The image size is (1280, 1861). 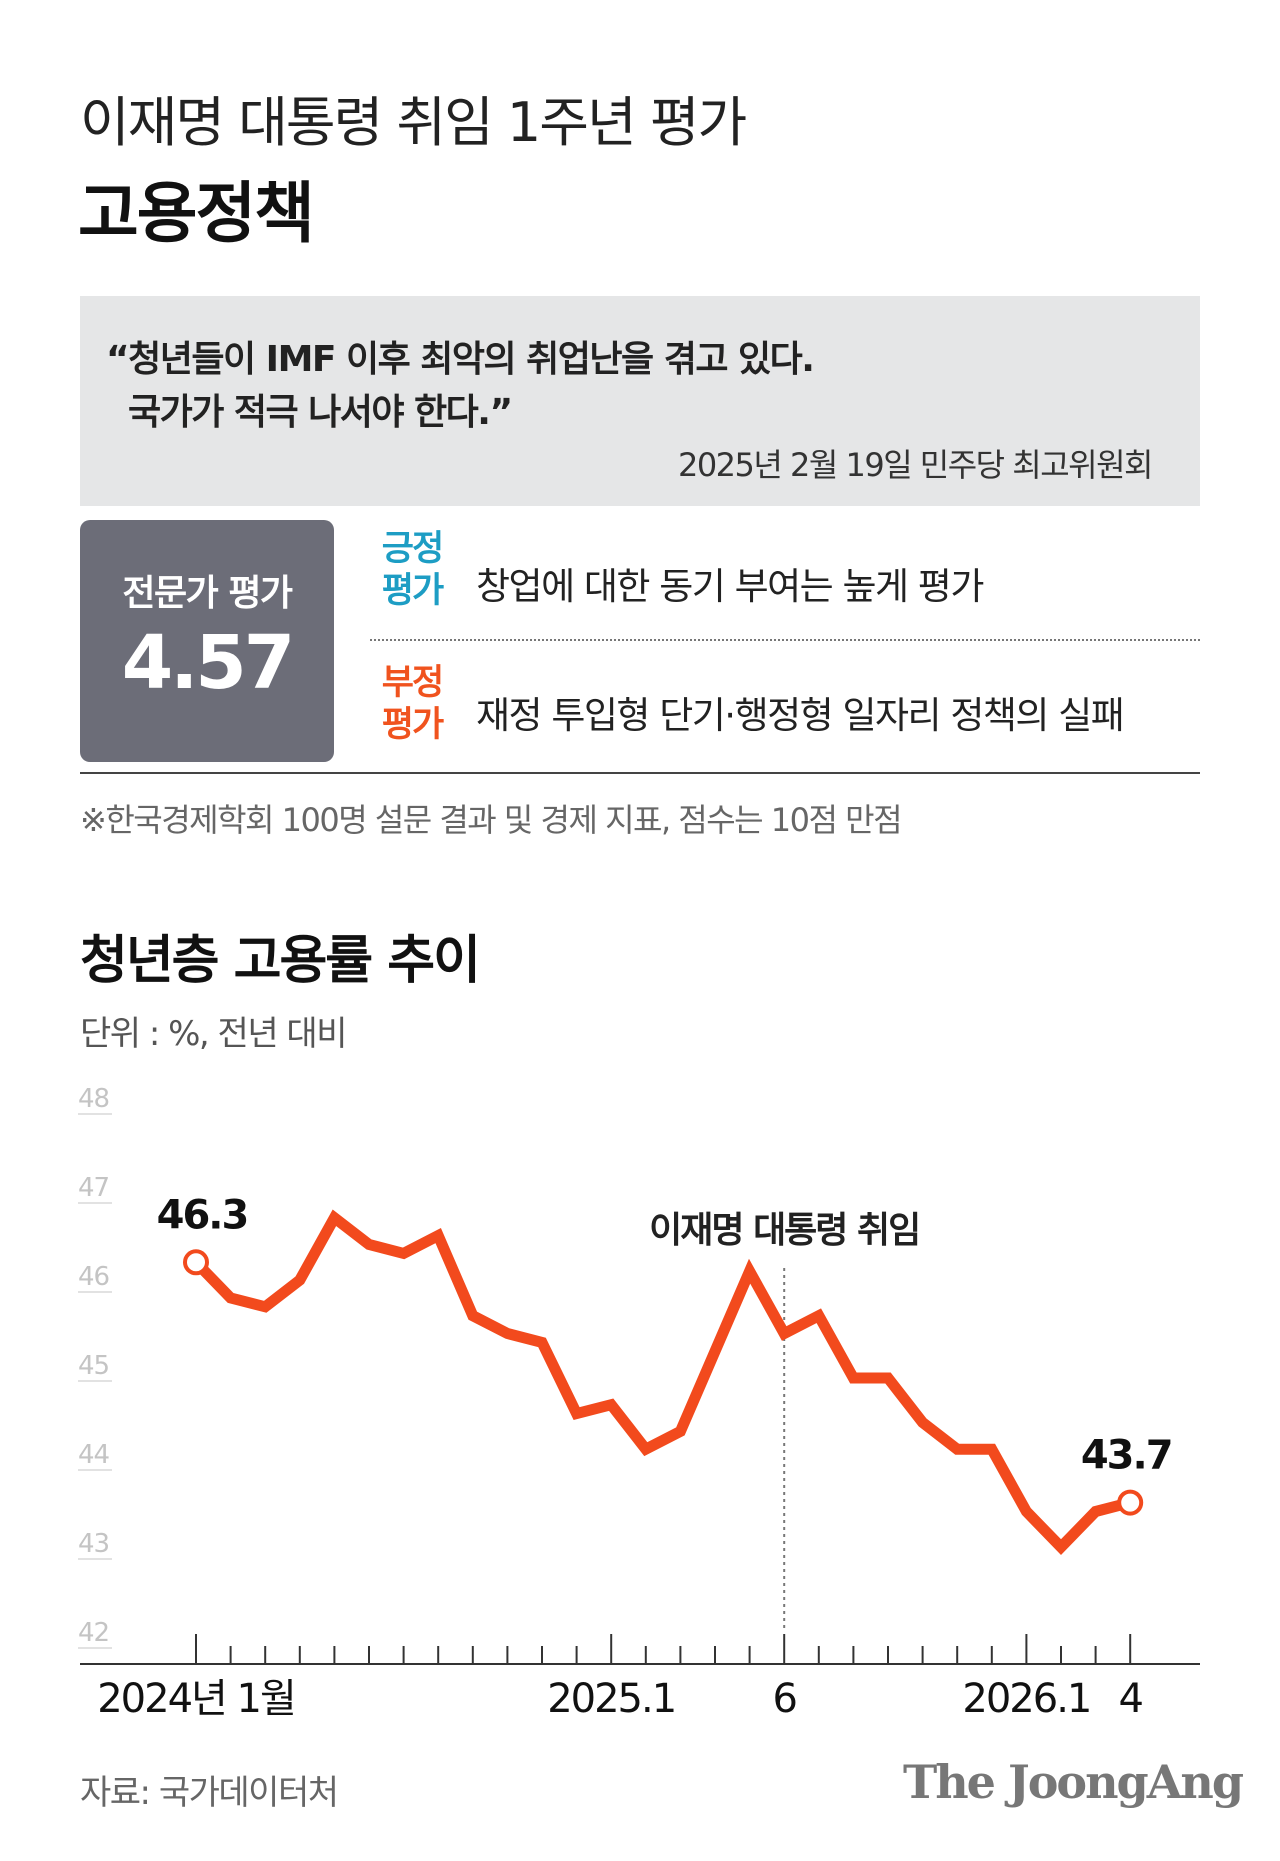 I want to click on data-label: 43.7, so click(x=1126, y=1456).